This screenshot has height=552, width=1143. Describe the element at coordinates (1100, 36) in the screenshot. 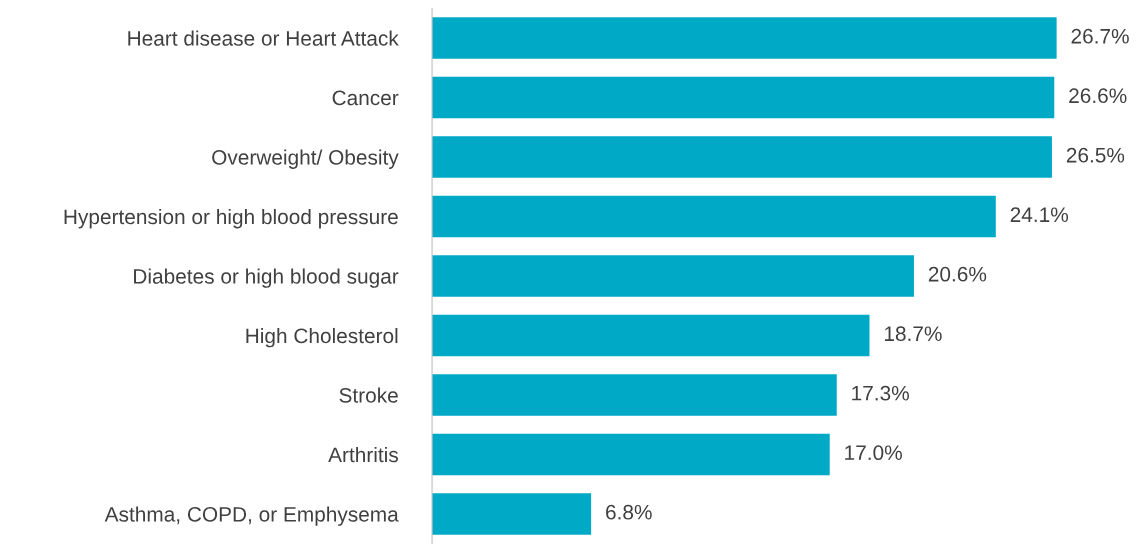

I see `data-label: 26.7%` at that location.